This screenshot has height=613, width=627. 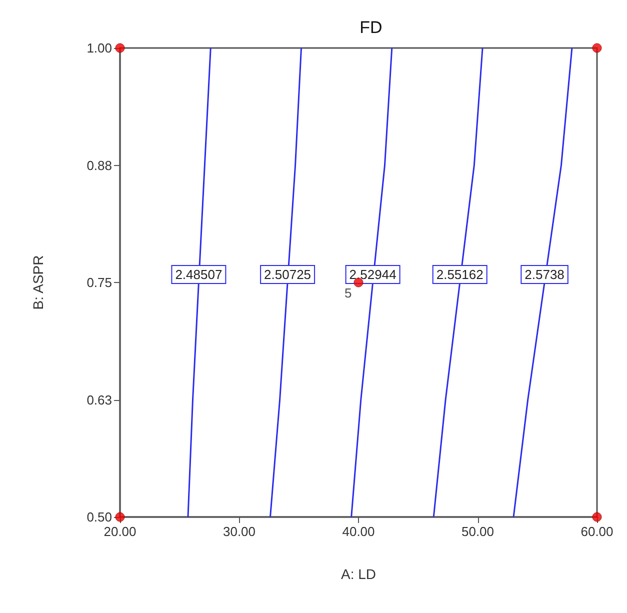 I want to click on x-axis-title: A: LD, so click(x=358, y=574).